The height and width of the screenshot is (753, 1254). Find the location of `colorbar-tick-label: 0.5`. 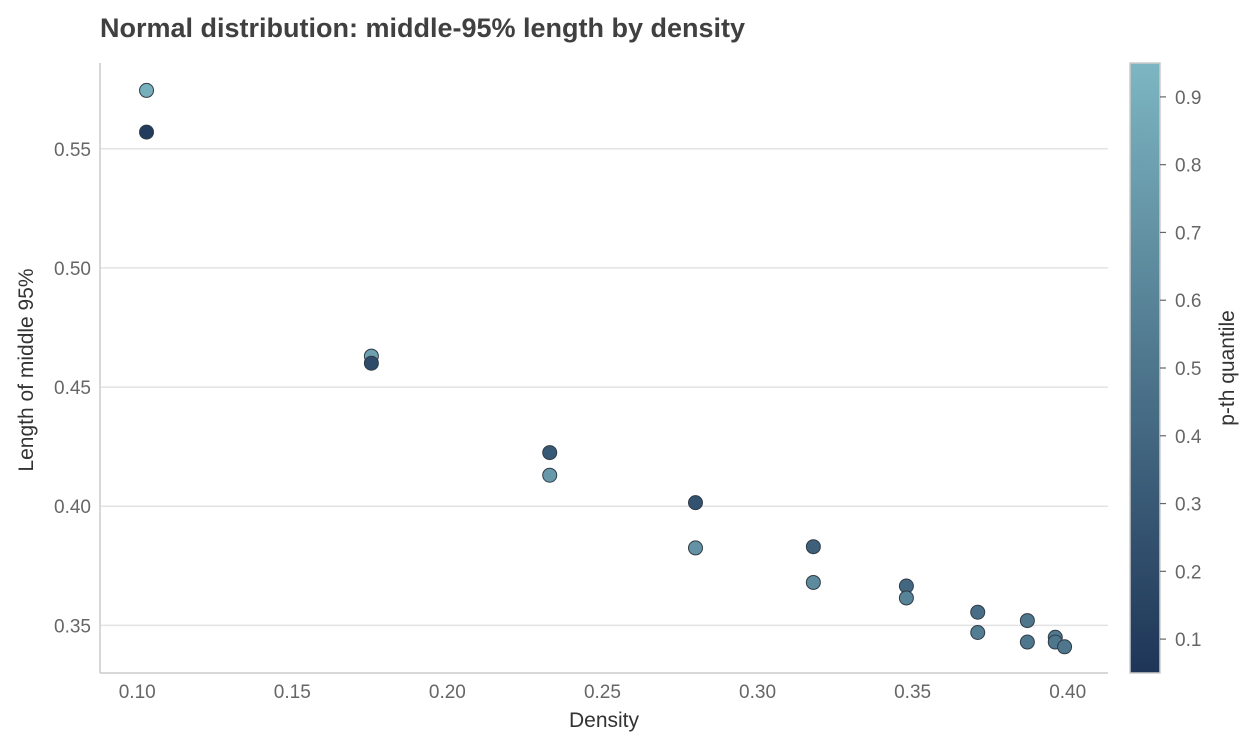

colorbar-tick-label: 0.5 is located at coordinates (1188, 369).